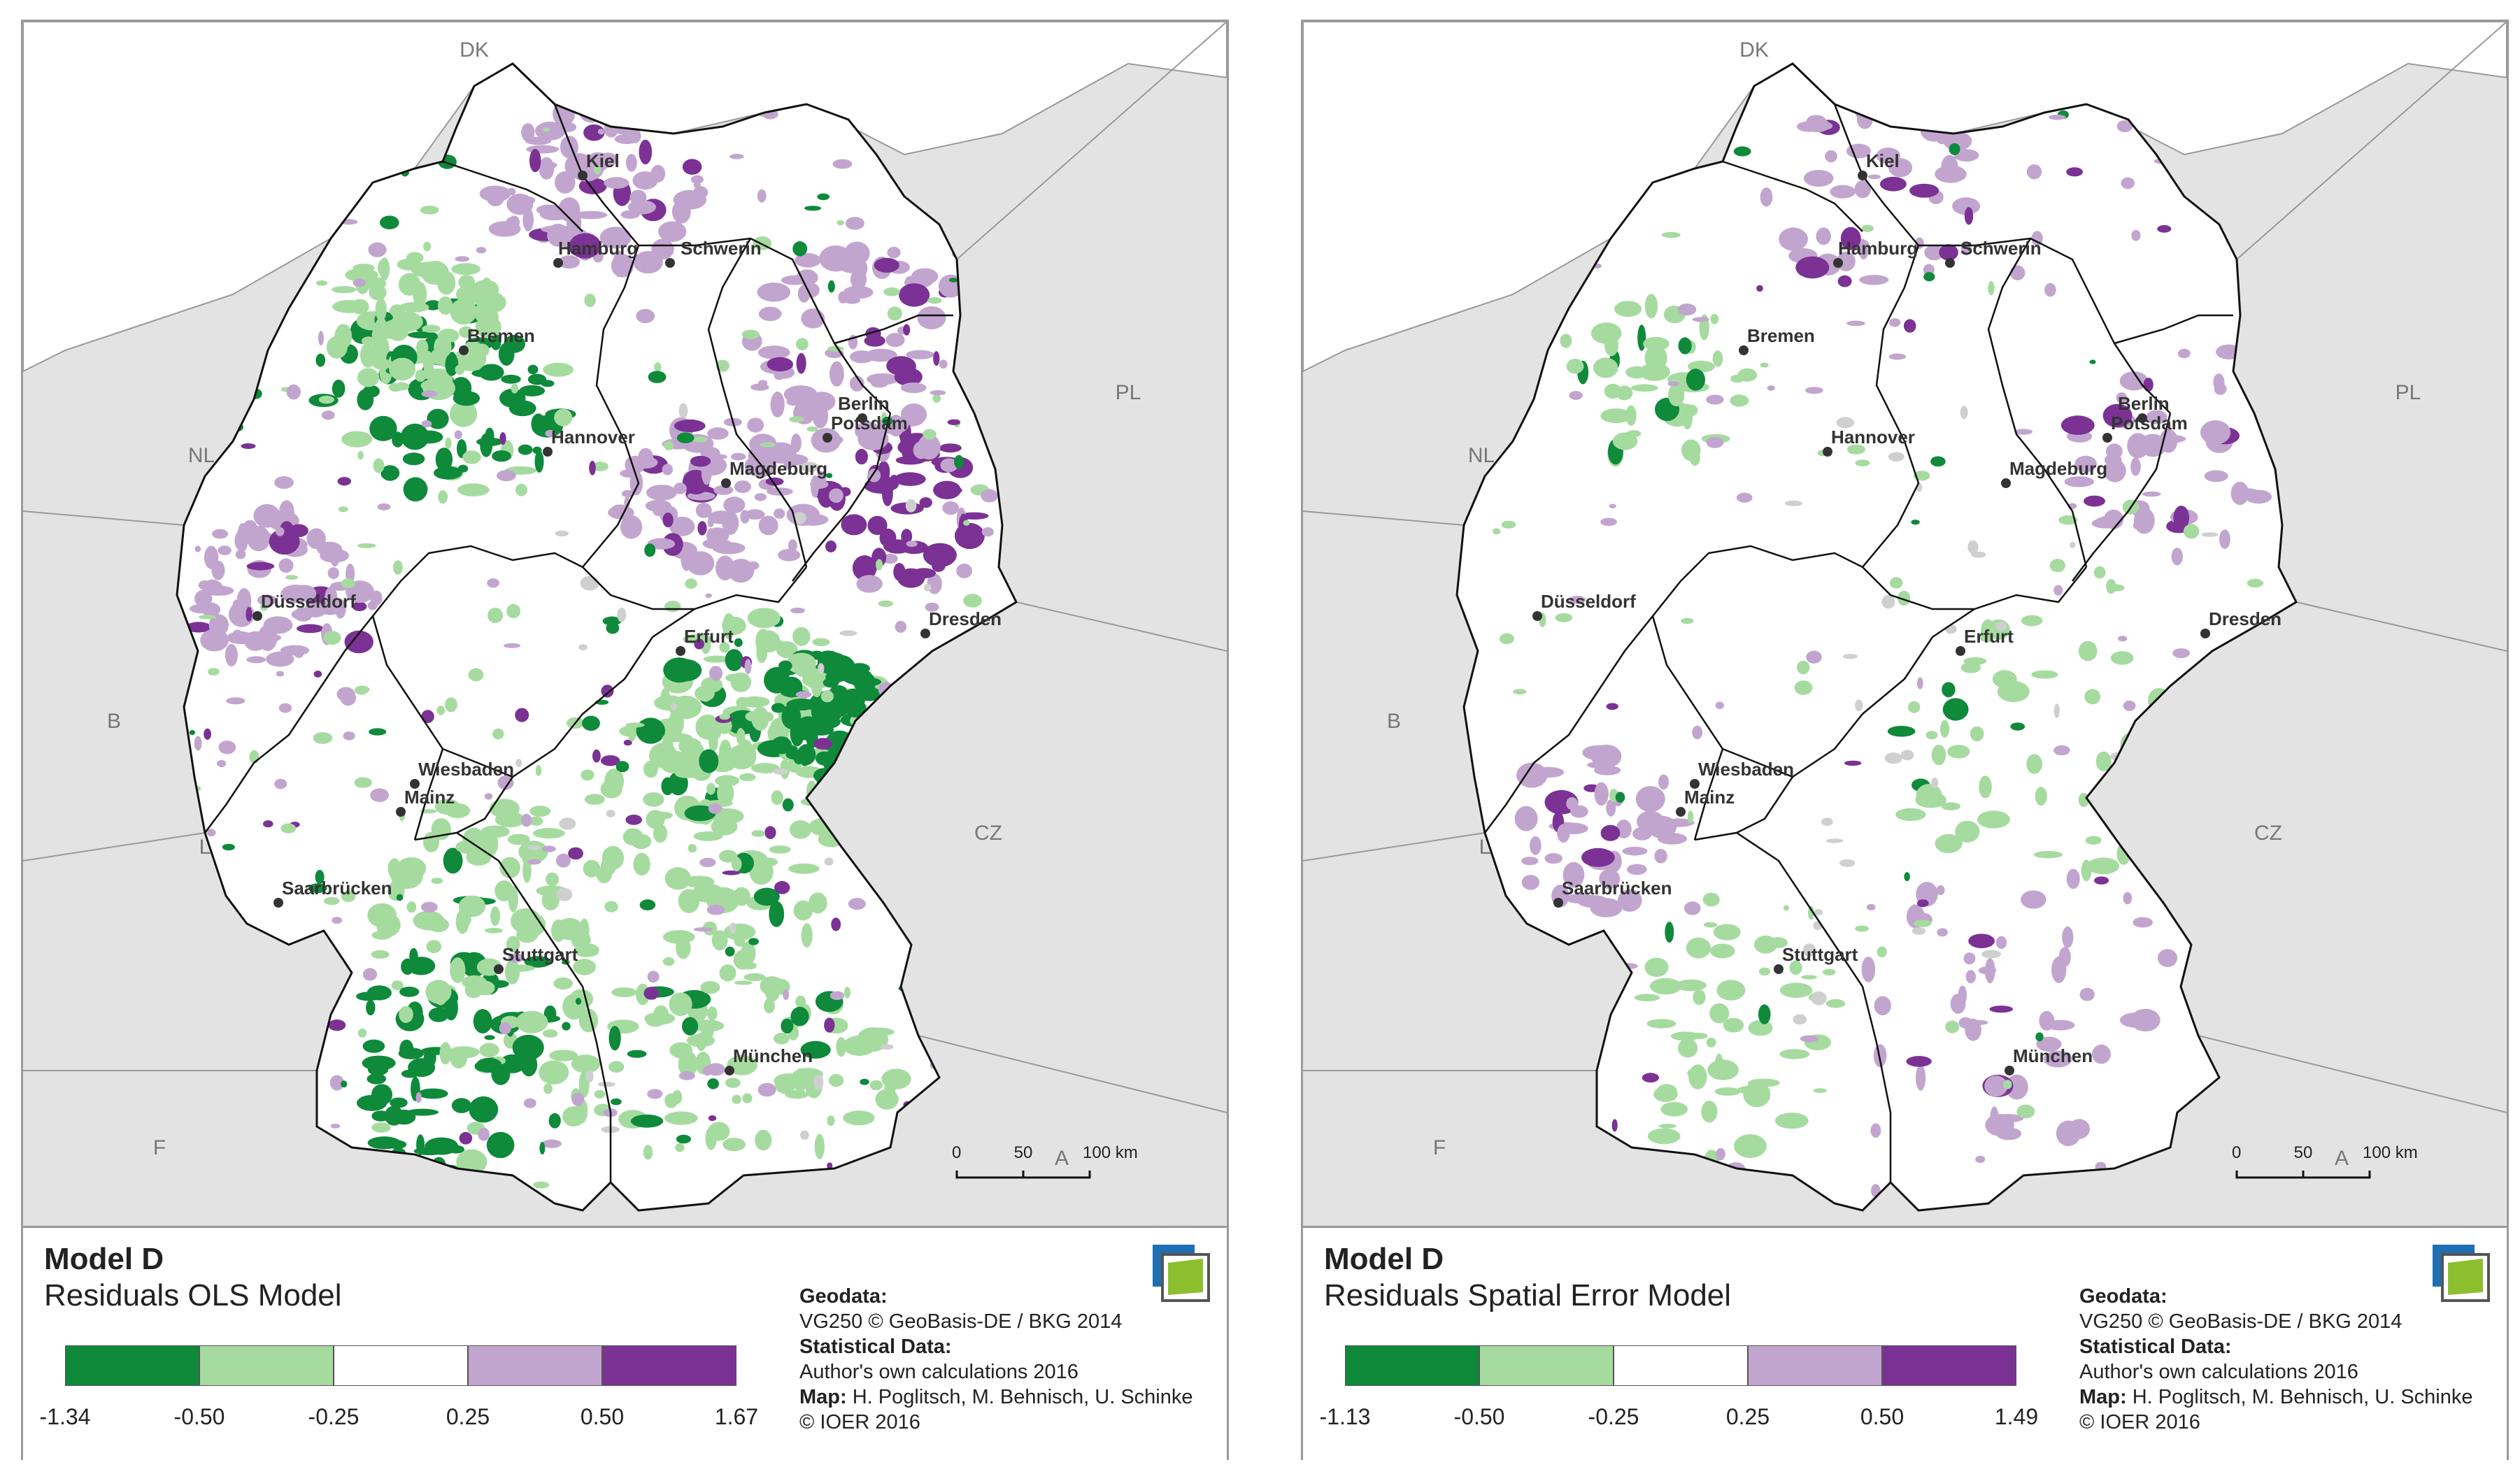  I want to click on stat-heading: Statistical Data:, so click(2155, 1347).